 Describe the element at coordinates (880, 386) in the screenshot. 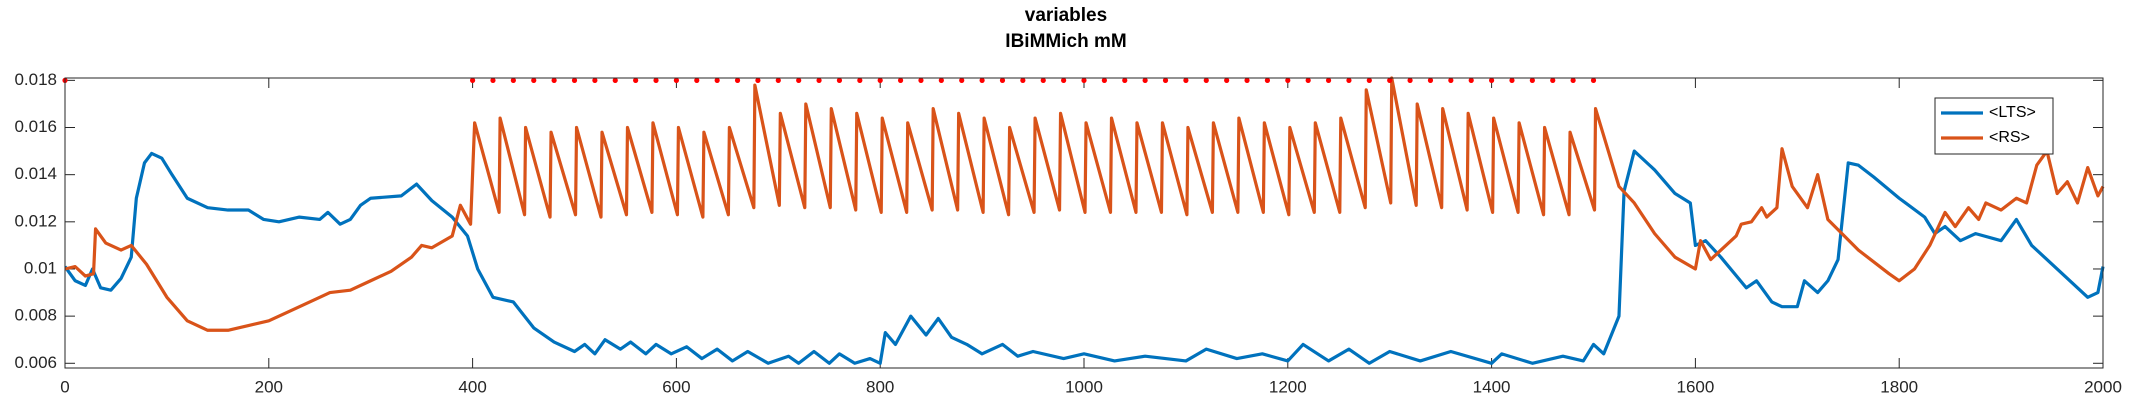

I see `x-tick-label: 800` at that location.